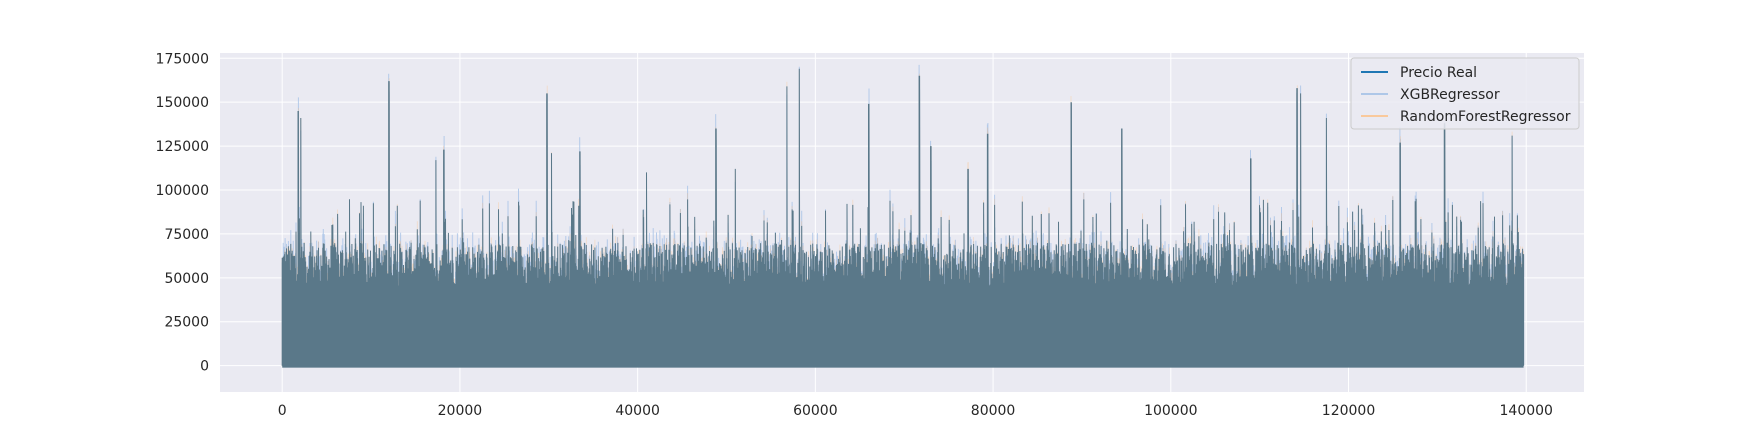 The width and height of the screenshot is (1760, 440). Describe the element at coordinates (1438, 73) in the screenshot. I see `legend-label-precio-real: Precio Real` at that location.